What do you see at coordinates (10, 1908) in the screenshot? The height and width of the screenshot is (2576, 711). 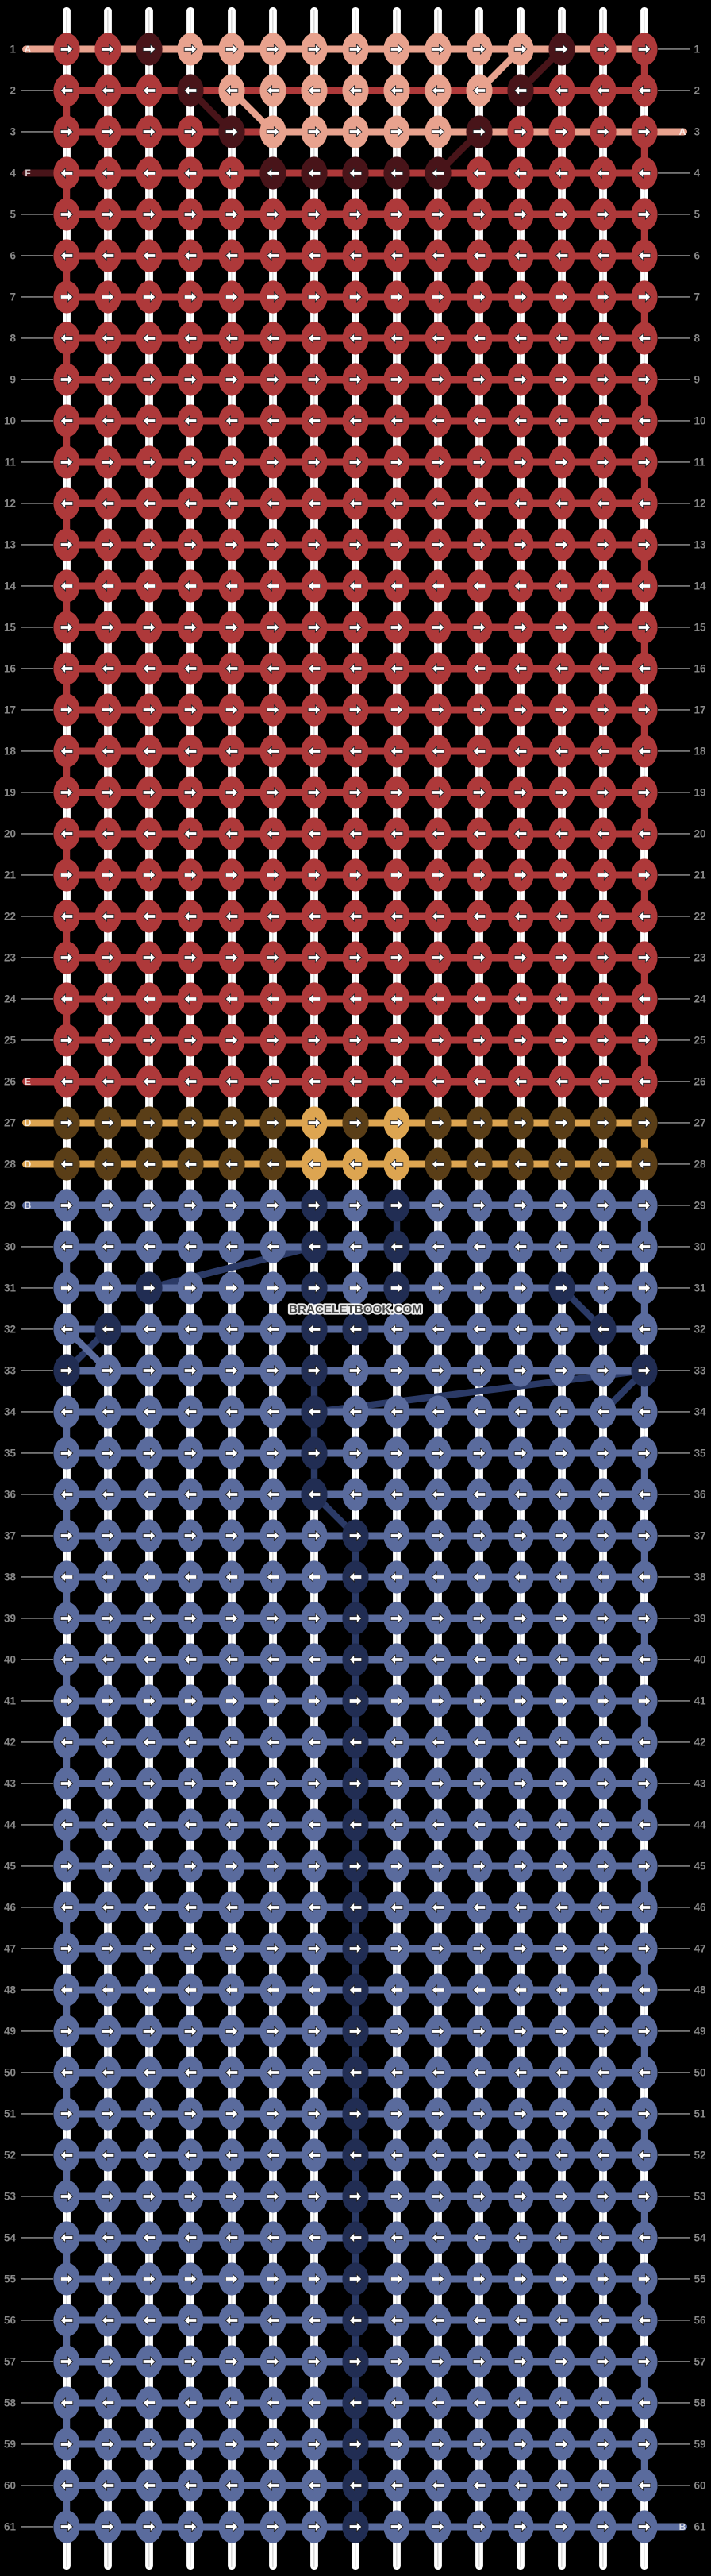 I see `svg-text: 46` at bounding box center [10, 1908].